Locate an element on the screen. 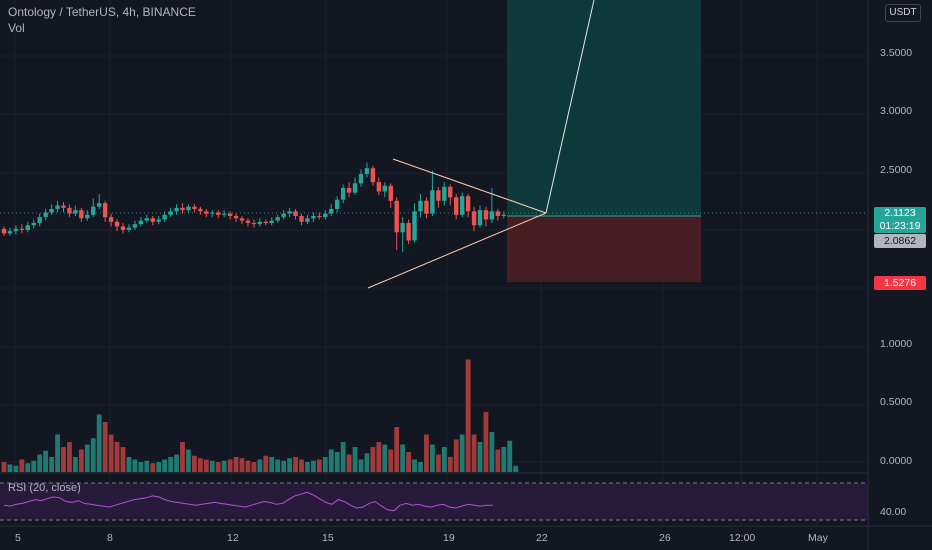 The width and height of the screenshot is (932, 550). volume-legend: Vol is located at coordinates (16, 28).